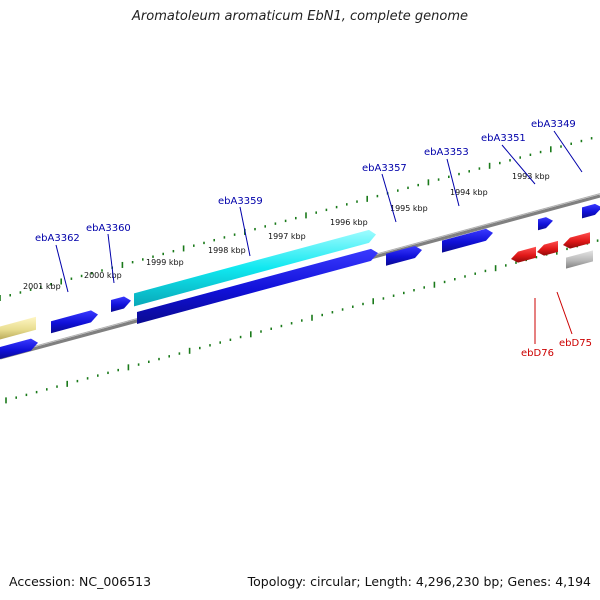 The height and width of the screenshot is (600, 600). What do you see at coordinates (469, 192) in the screenshot?
I see `tick-label: 1994 kbp` at bounding box center [469, 192].